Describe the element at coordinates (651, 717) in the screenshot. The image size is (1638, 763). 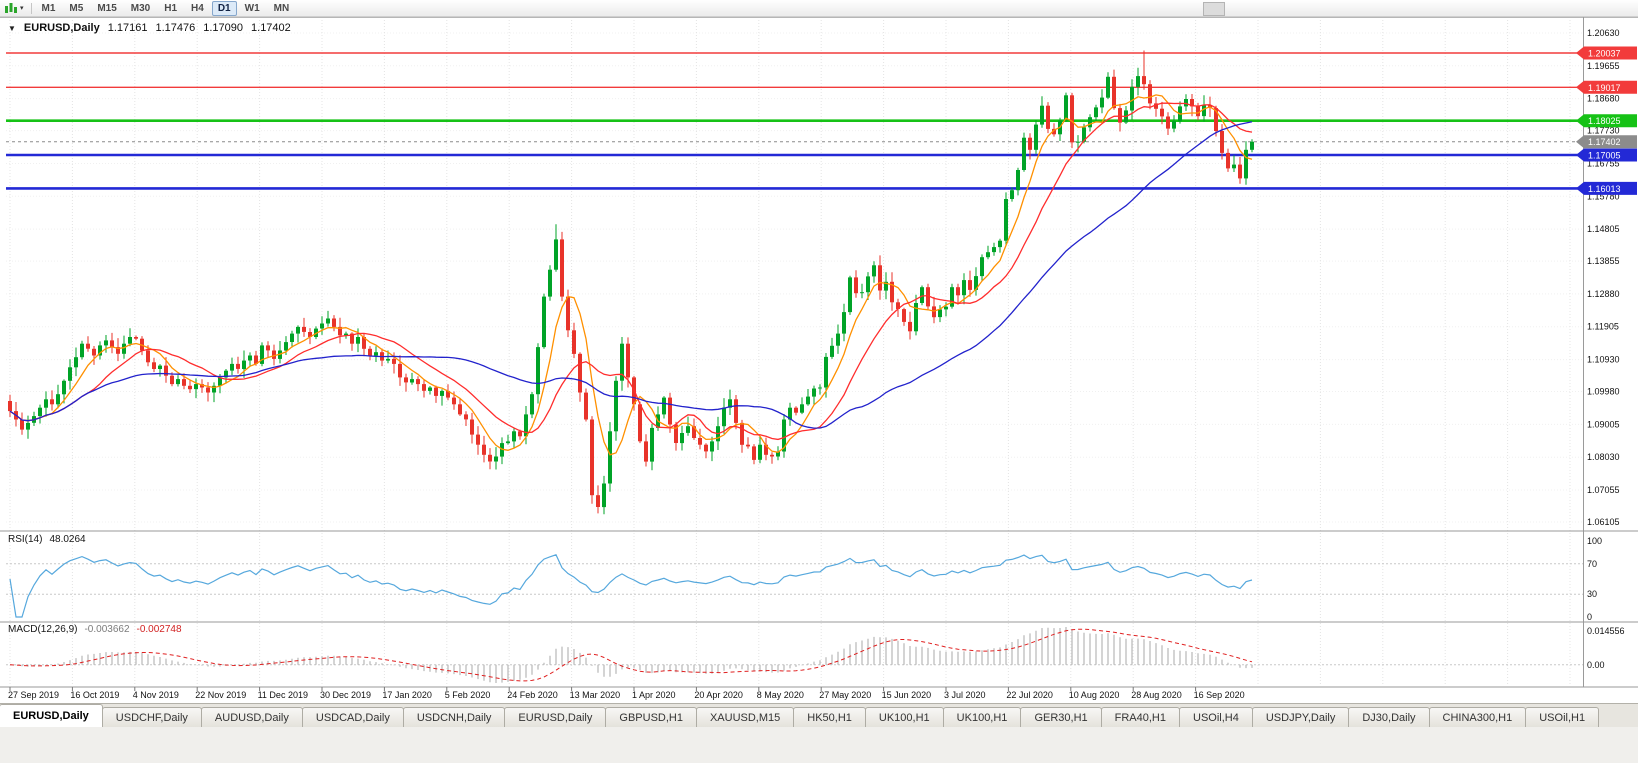
I see `chart-tab-gbpusd-h1: GBPUSD,H1` at that location.